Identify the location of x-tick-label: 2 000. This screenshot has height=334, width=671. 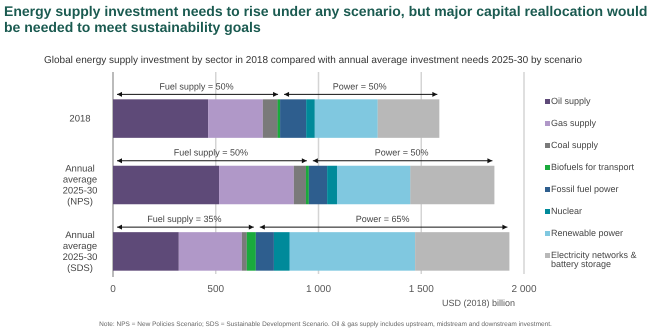
(524, 290).